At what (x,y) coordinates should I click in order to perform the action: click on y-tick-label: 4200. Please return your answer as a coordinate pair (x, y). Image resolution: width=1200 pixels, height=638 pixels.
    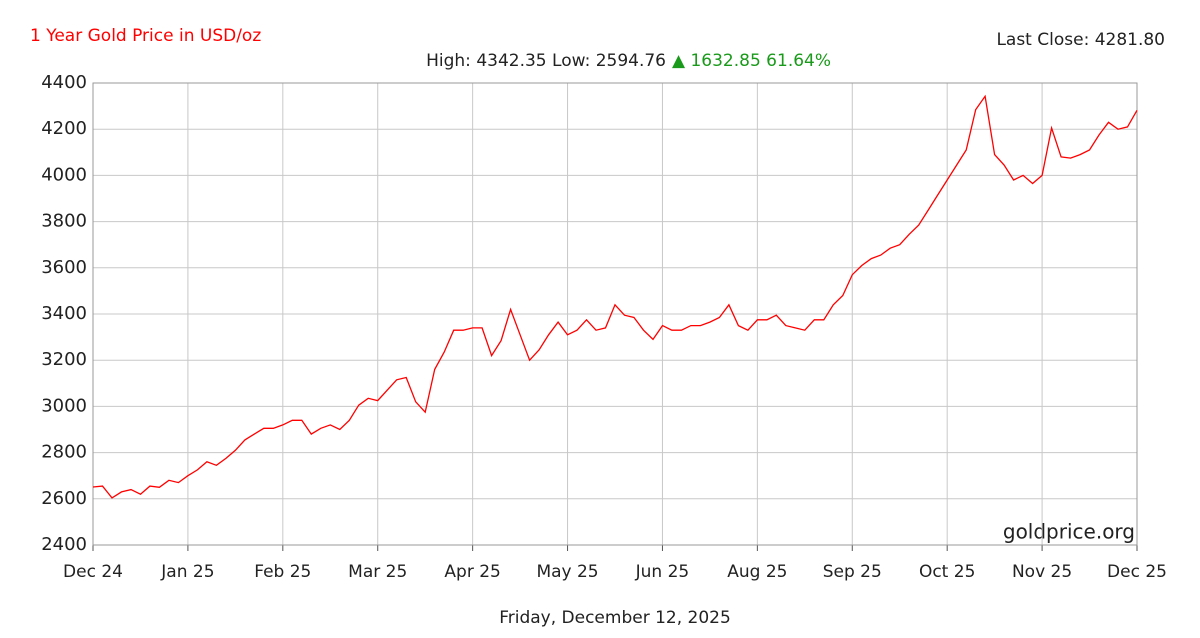
    Looking at the image, I should click on (64, 128).